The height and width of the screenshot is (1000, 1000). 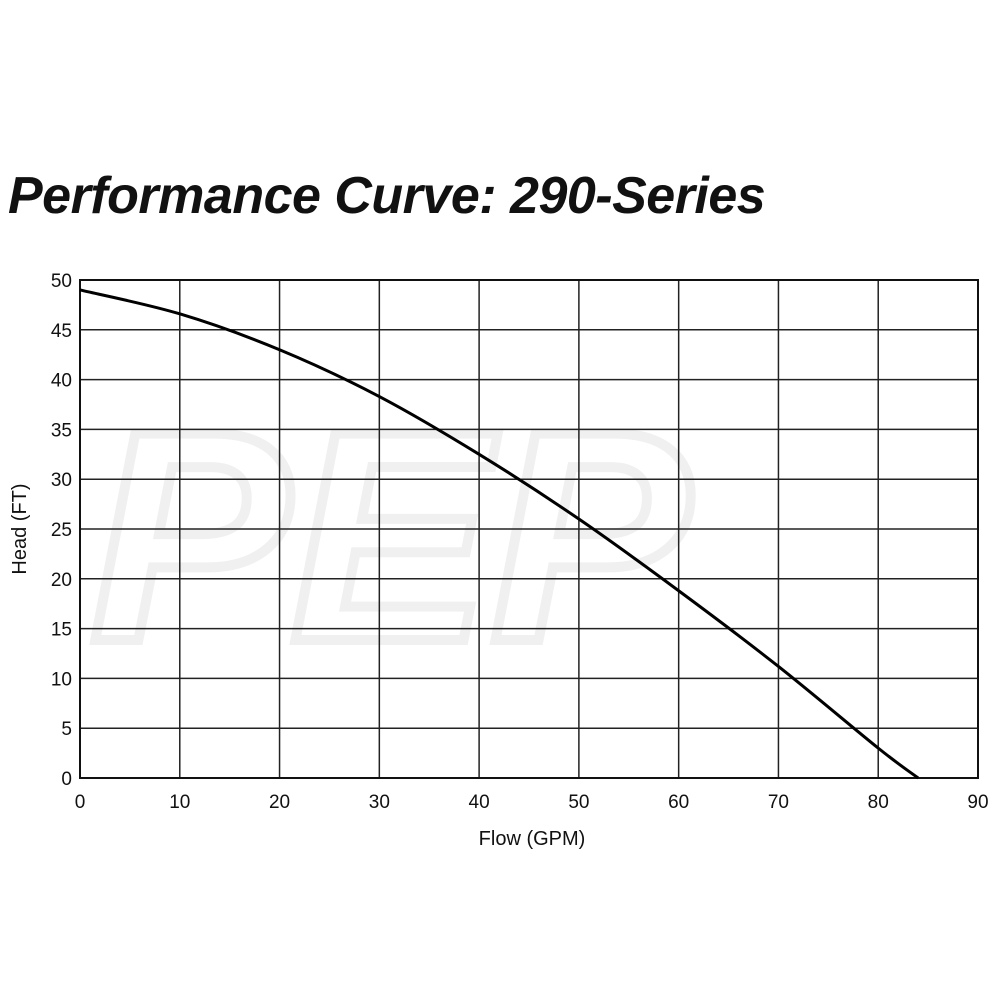 What do you see at coordinates (20, 528) in the screenshot?
I see `y-axis-label: Head (FT)` at bounding box center [20, 528].